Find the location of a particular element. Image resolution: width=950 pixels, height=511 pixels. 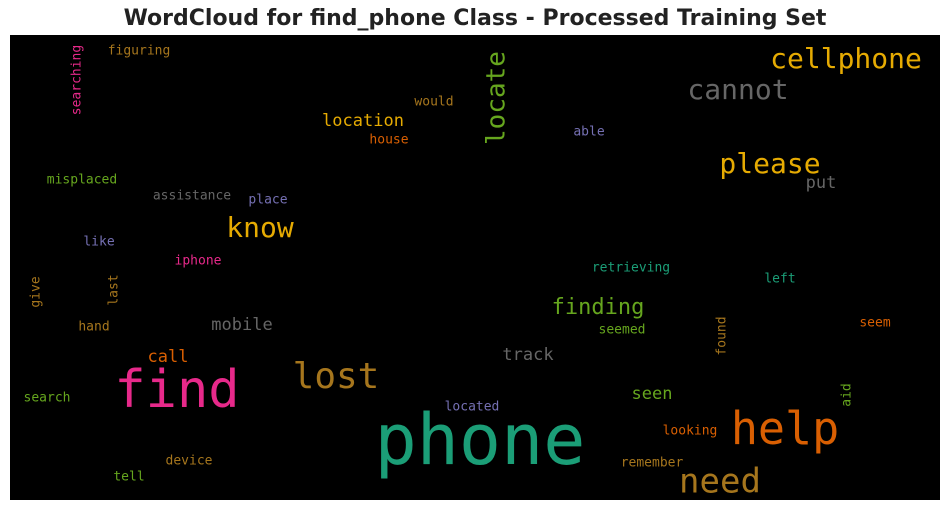

word: search is located at coordinates (47, 398).